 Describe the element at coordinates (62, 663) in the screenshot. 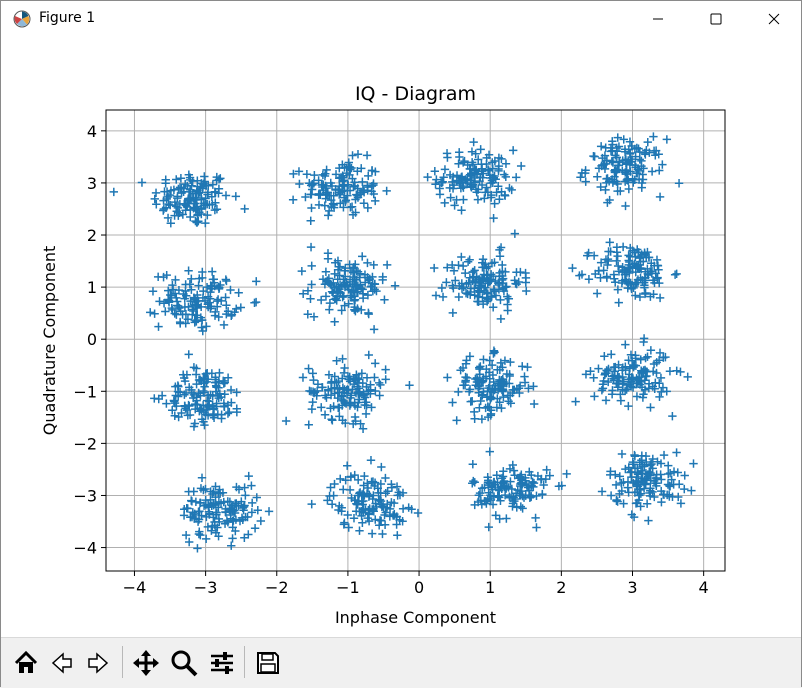

I see `back-button` at that location.